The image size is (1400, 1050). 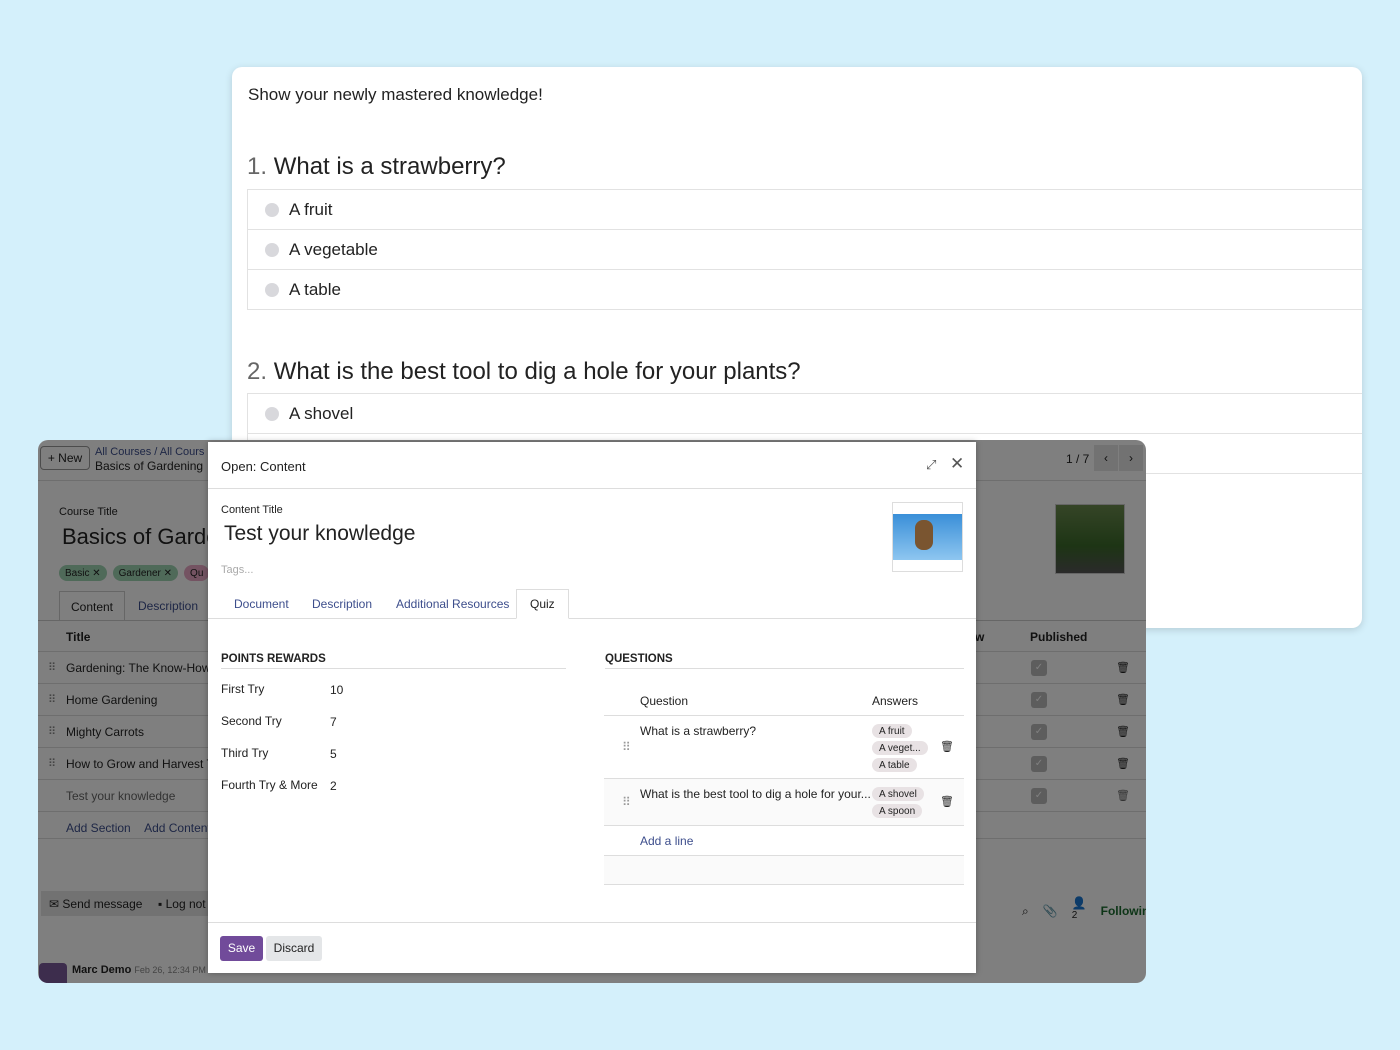 What do you see at coordinates (804, 249) in the screenshot?
I see `option-a-vegetable: A vegetable` at bounding box center [804, 249].